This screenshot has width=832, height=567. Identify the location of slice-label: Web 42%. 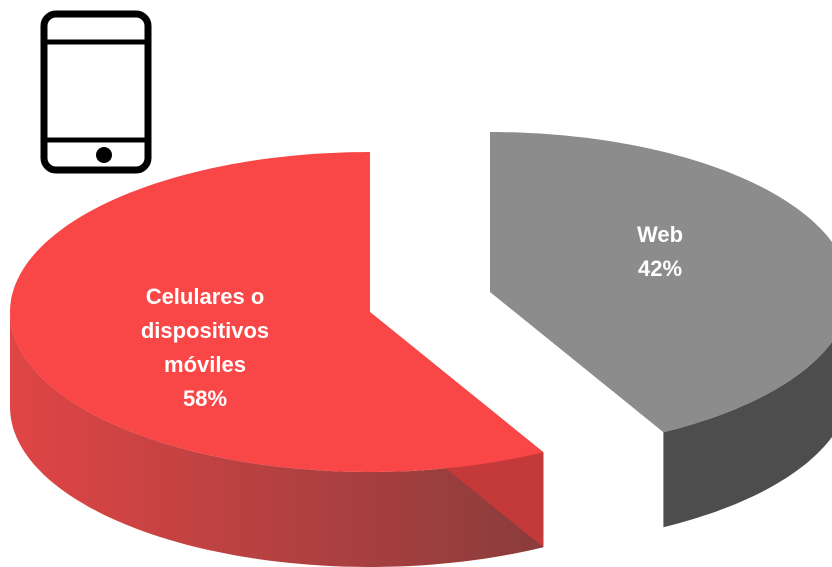
(660, 252).